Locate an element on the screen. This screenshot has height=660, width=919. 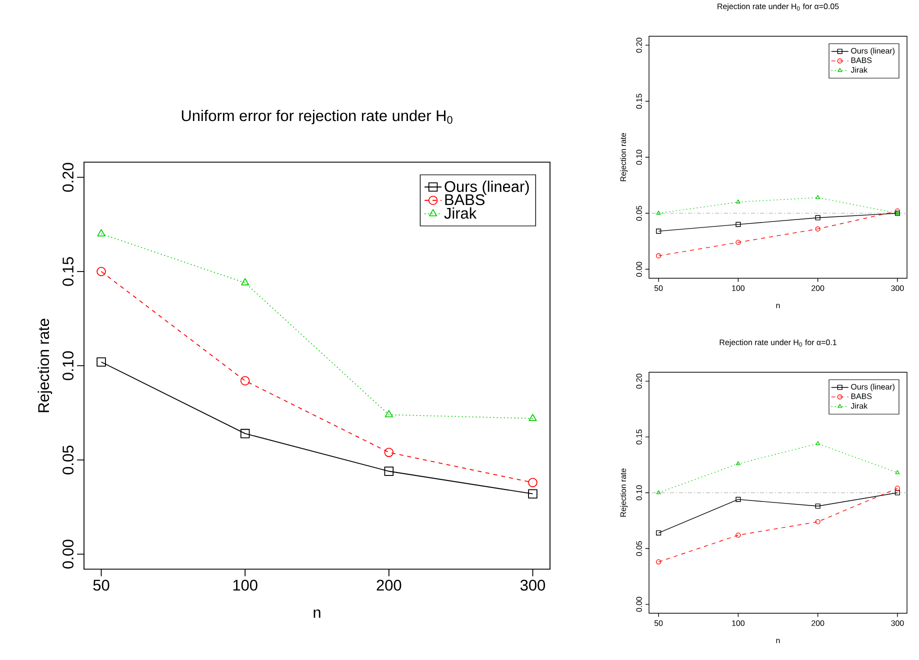
legend-label: BABS is located at coordinates (464, 200).